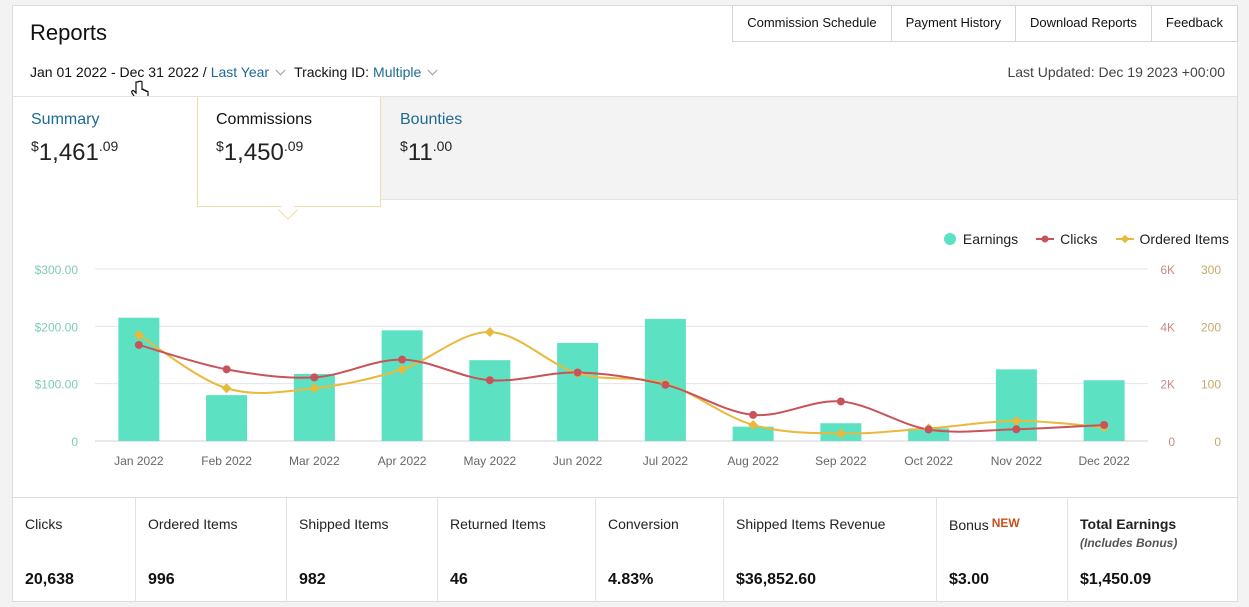 The width and height of the screenshot is (1249, 607). What do you see at coordinates (57, 327) in the screenshot?
I see `y-left-tick: $200.00` at bounding box center [57, 327].